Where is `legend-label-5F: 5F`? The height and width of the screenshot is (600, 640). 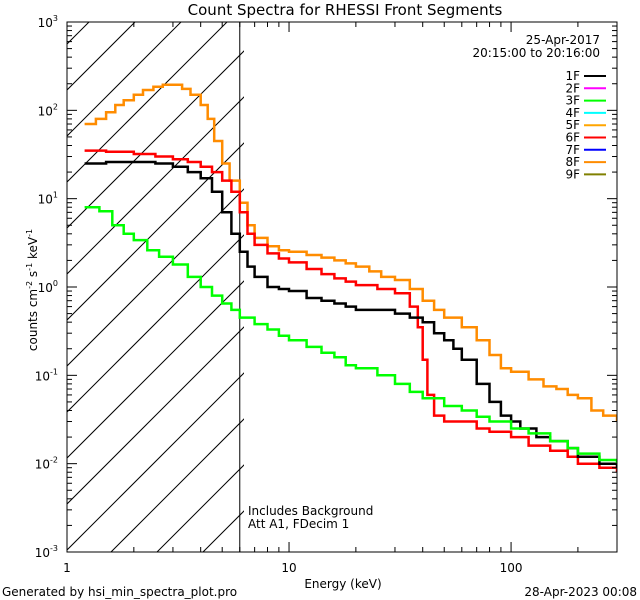 legend-label-5F: 5F is located at coordinates (572, 125).